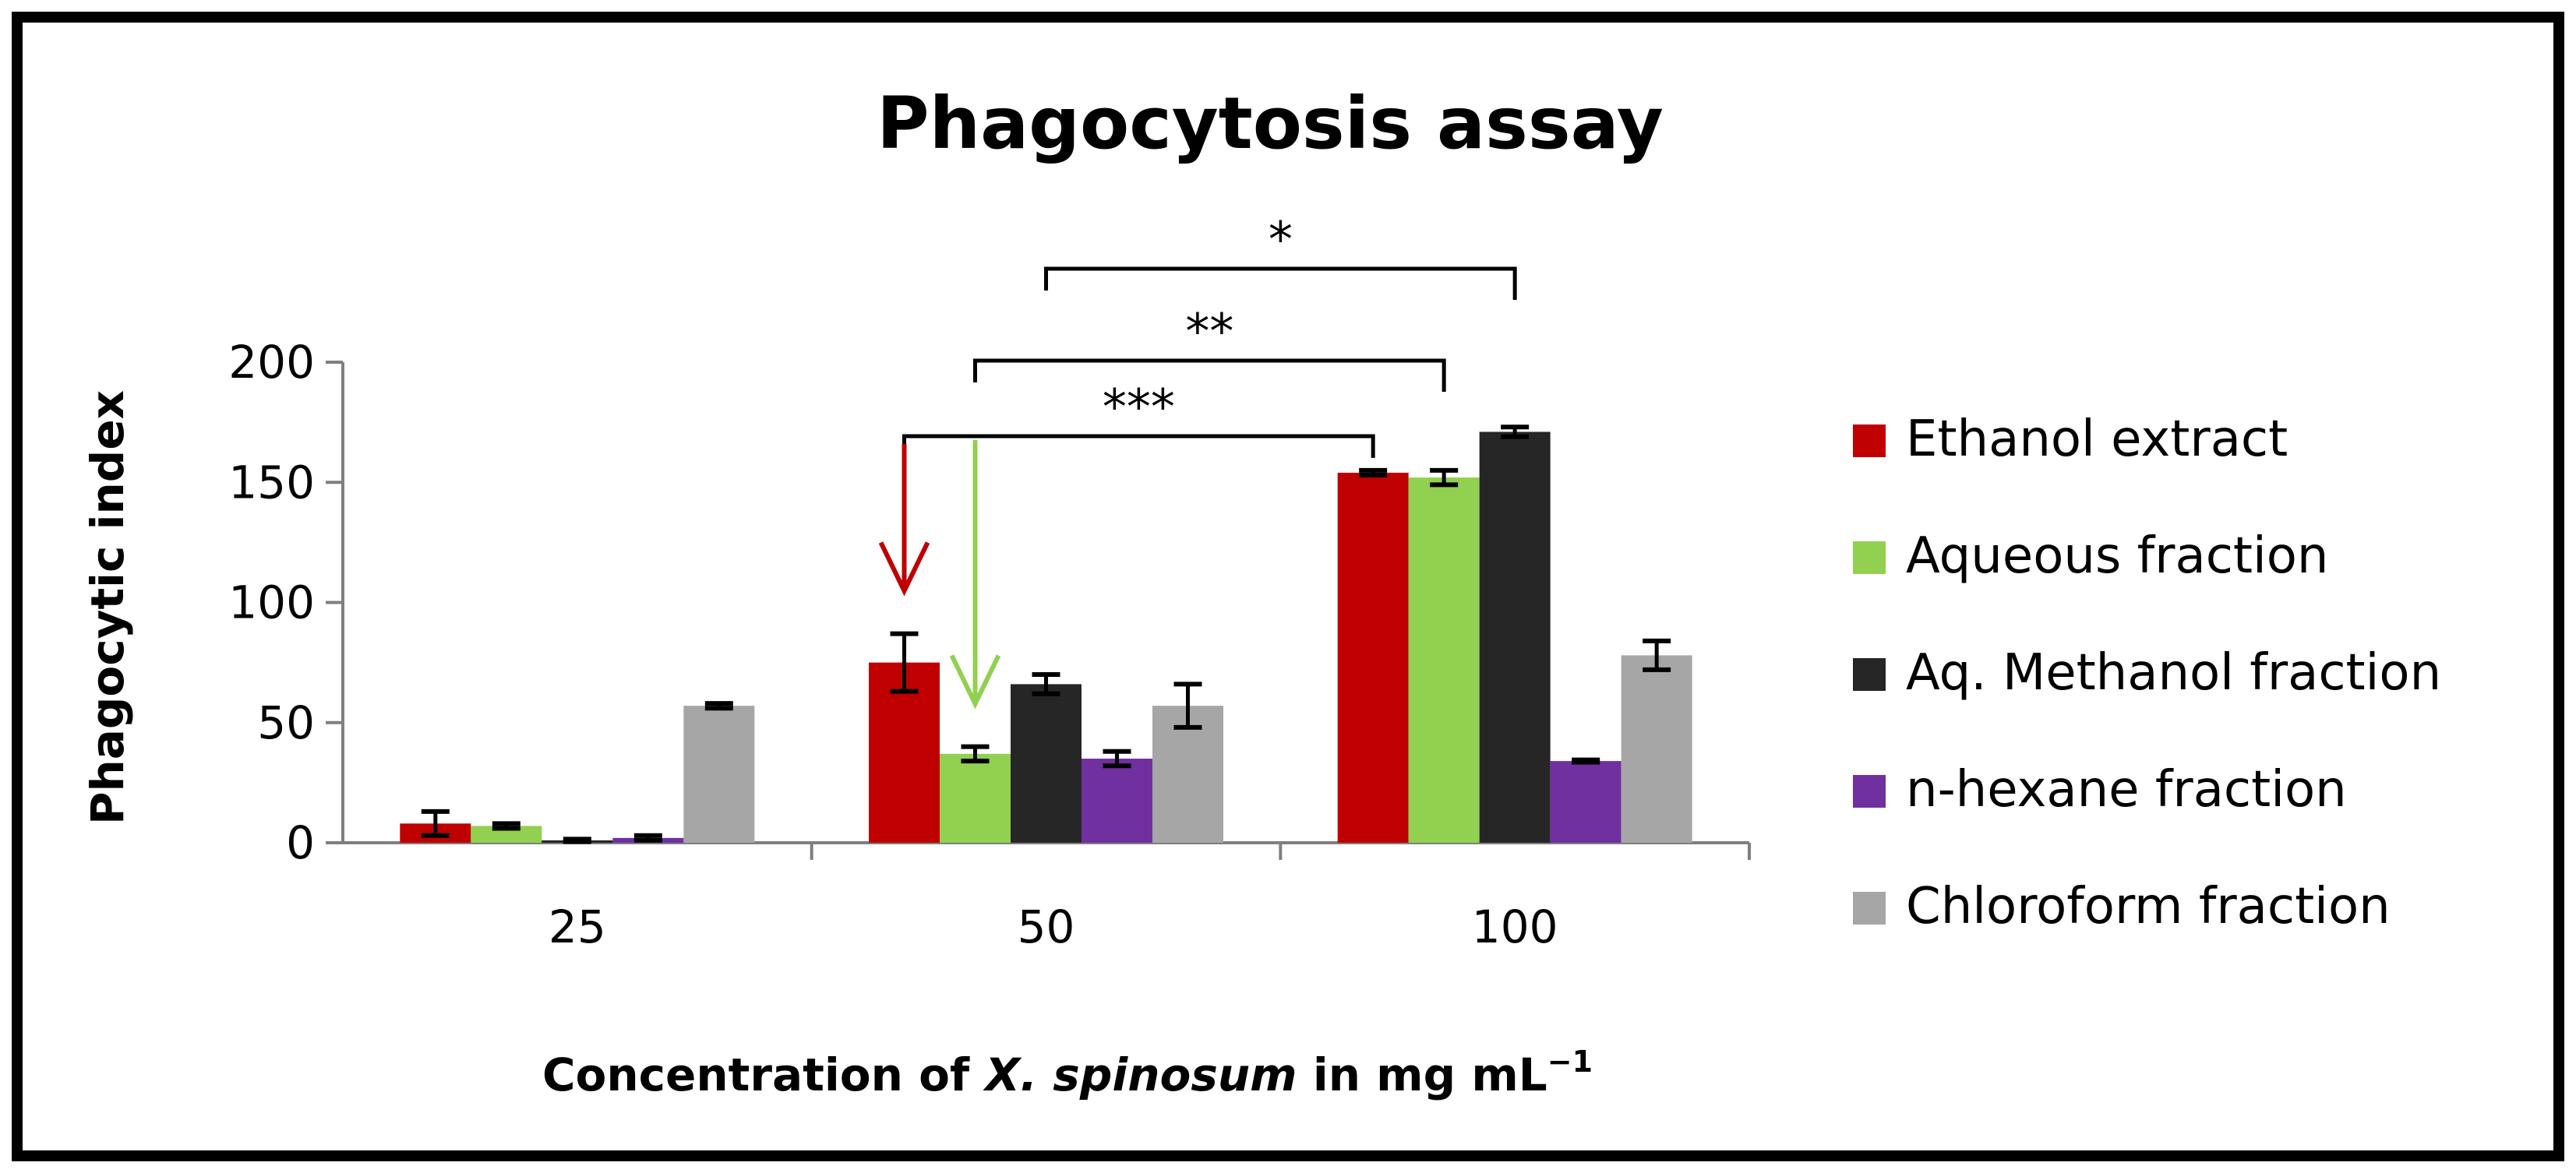 This screenshot has width=2576, height=1173. I want to click on significance-label: **, so click(1209, 331).